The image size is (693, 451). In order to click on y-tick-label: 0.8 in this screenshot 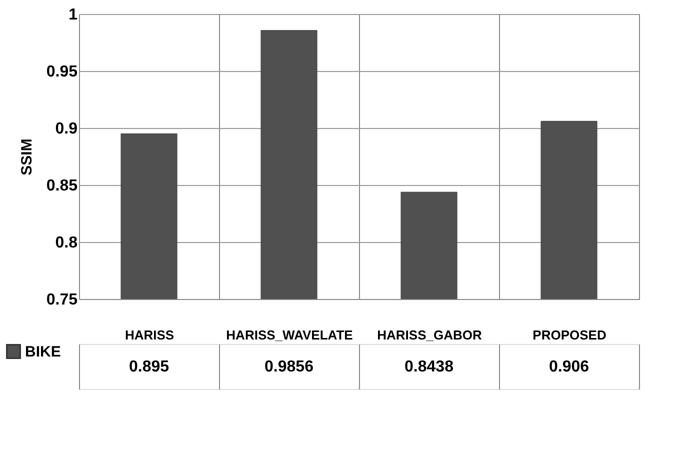, I will do `click(66, 243)`.